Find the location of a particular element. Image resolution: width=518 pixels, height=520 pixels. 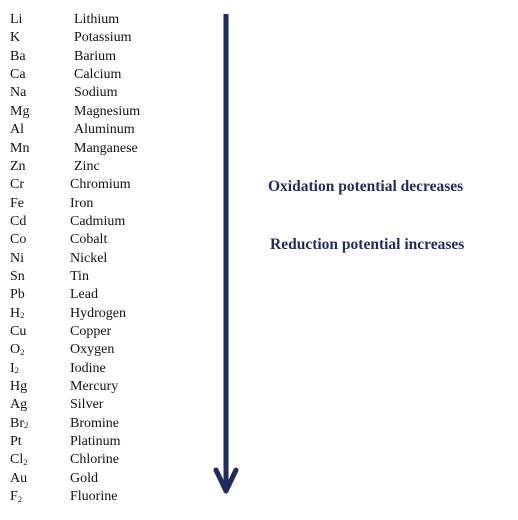

element-name: Lithium is located at coordinates (97, 19).